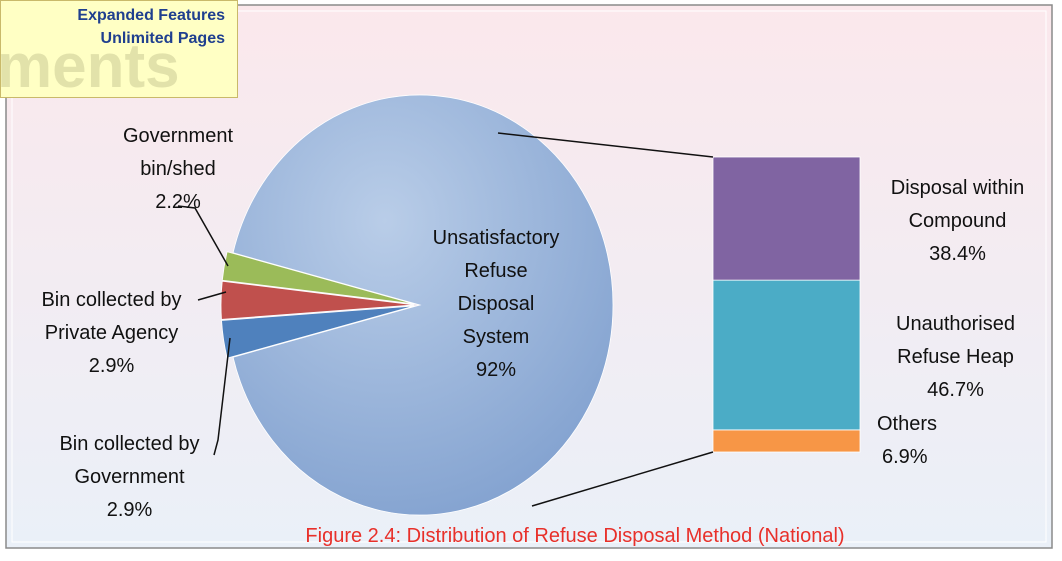 The image size is (1062, 561). Describe the element at coordinates (162, 38) in the screenshot. I see `watermark-line: Unlimited Pages` at that location.